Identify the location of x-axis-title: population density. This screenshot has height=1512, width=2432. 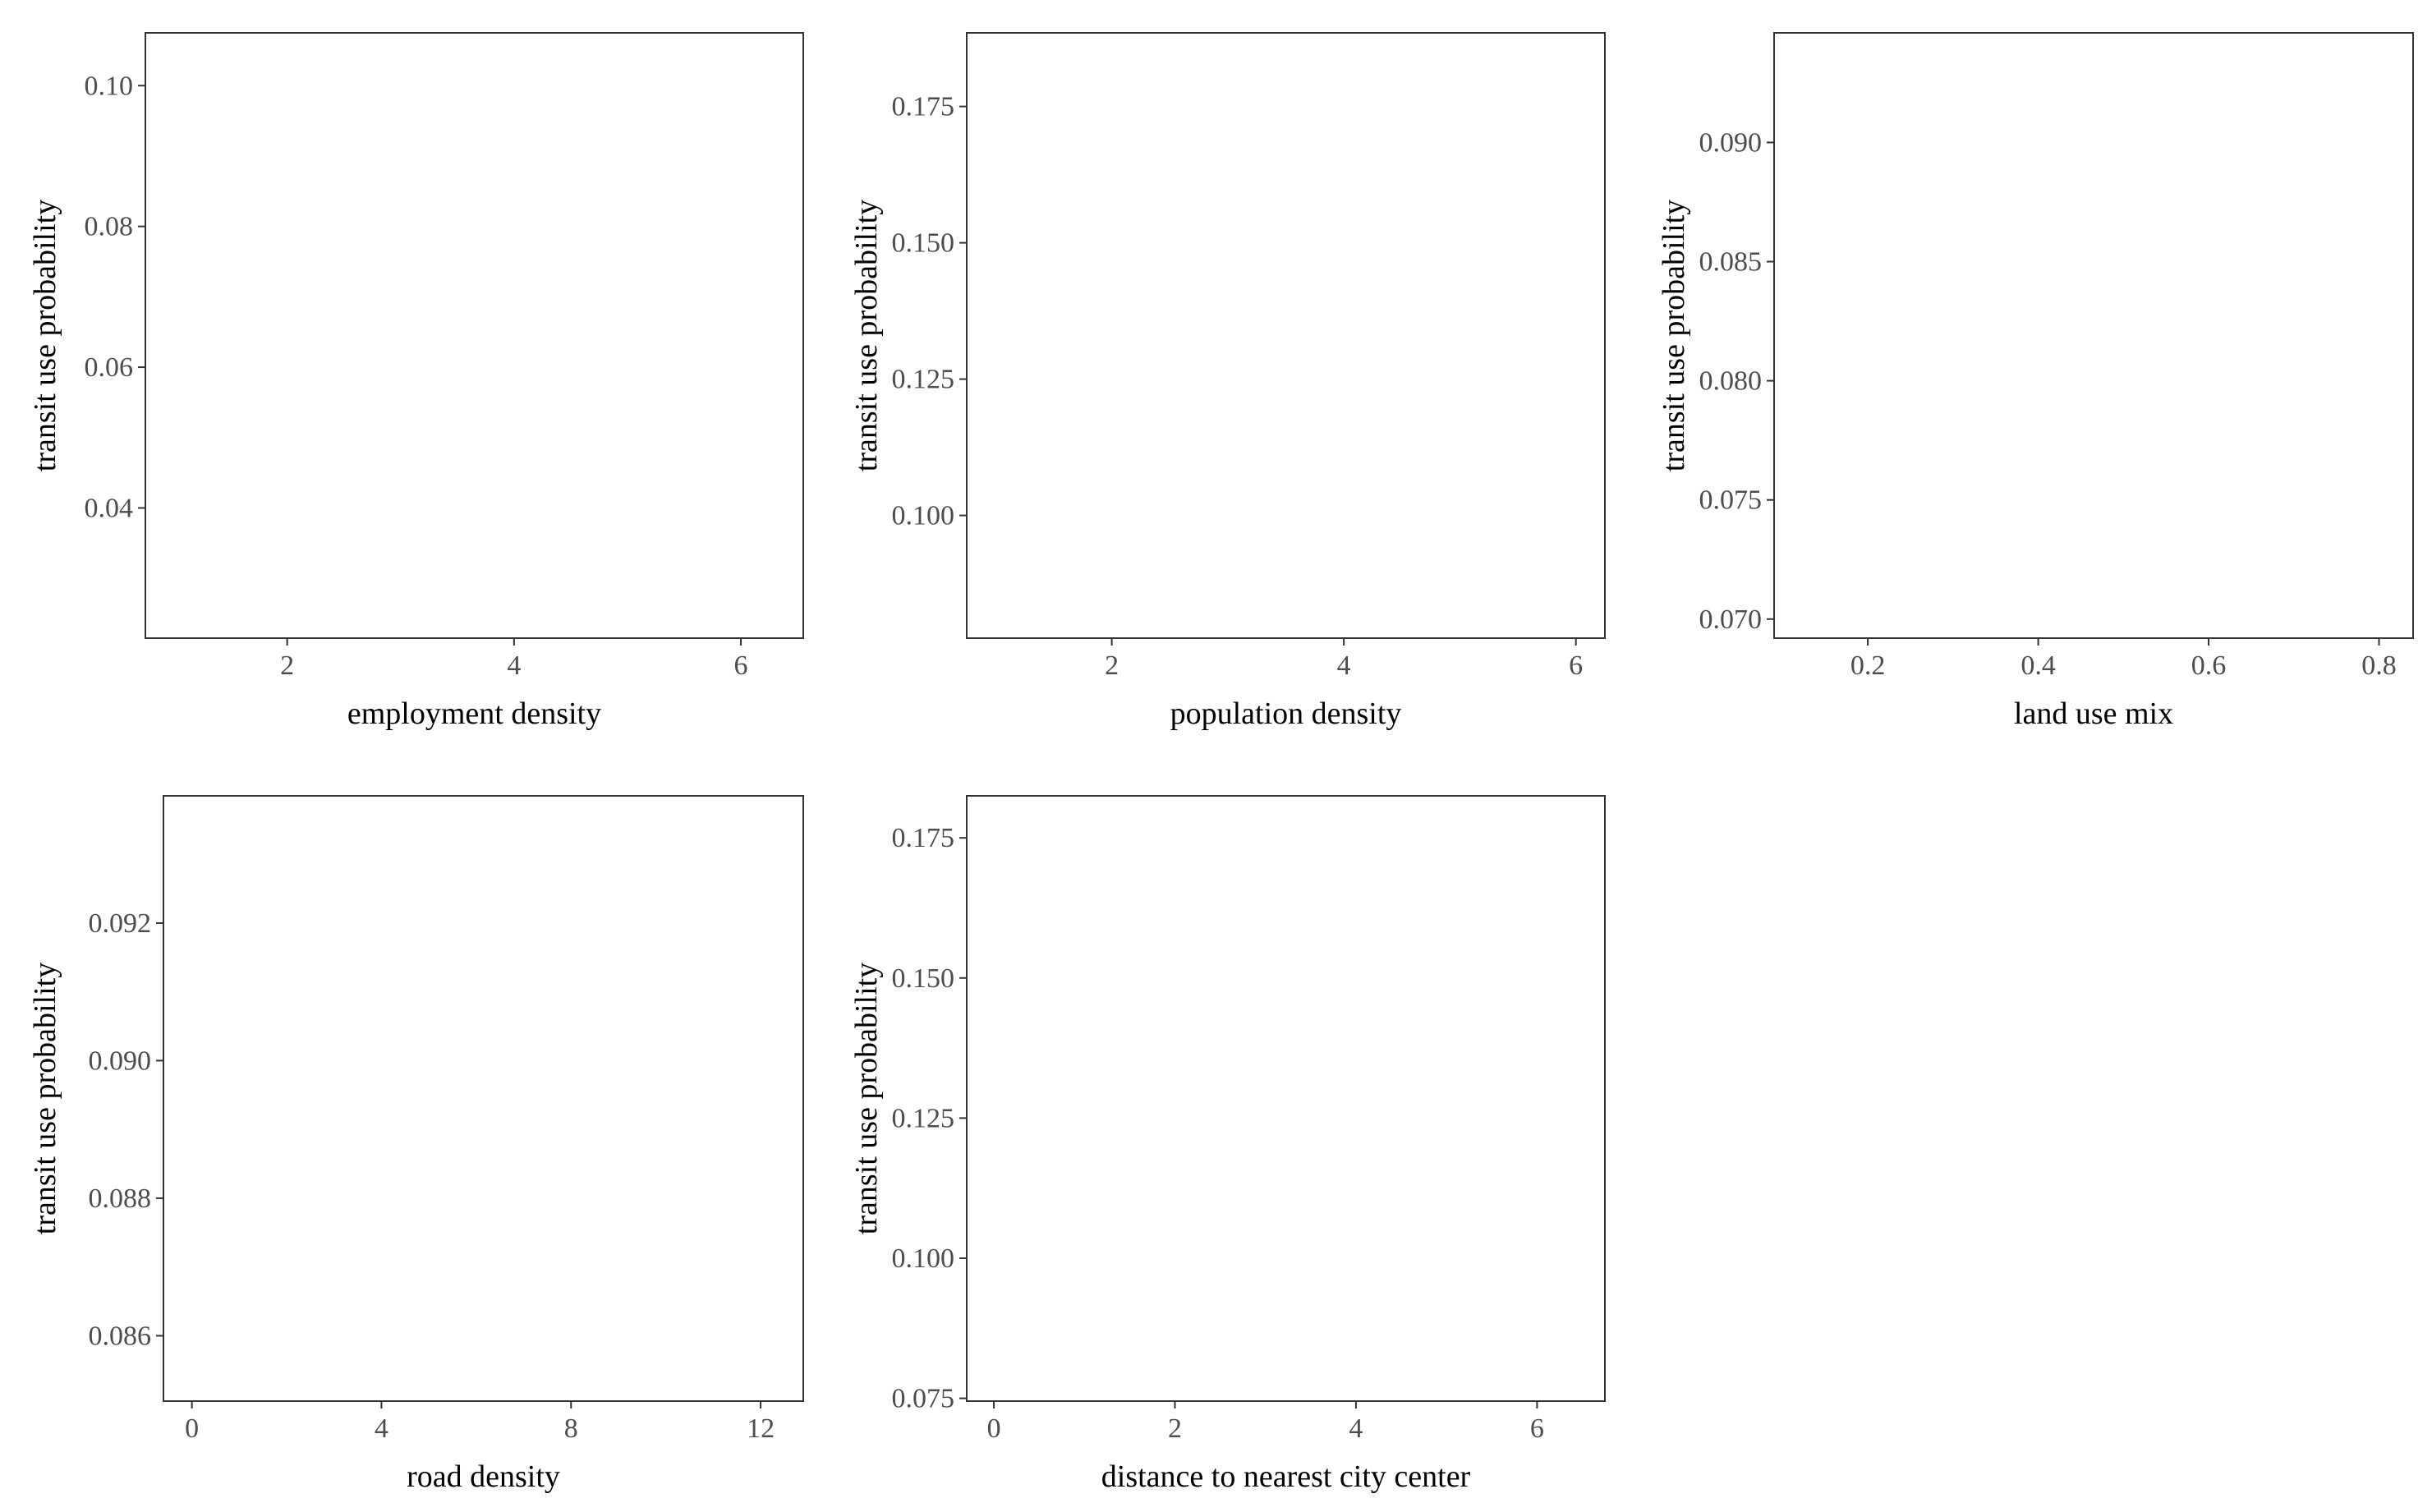
(1286, 713).